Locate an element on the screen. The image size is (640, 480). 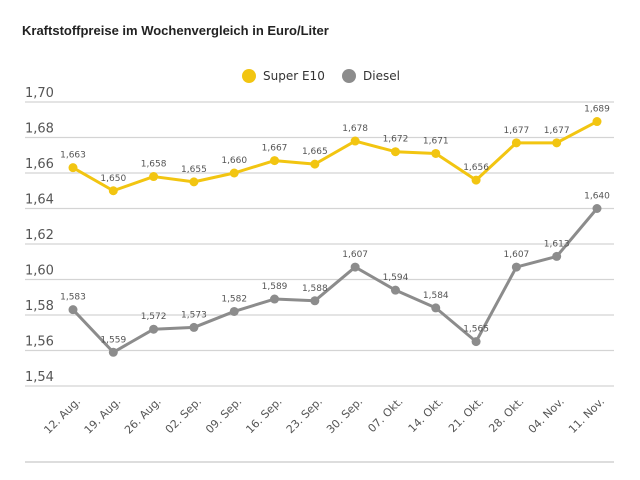
data-label: 1,665 is located at coordinates (315, 152).